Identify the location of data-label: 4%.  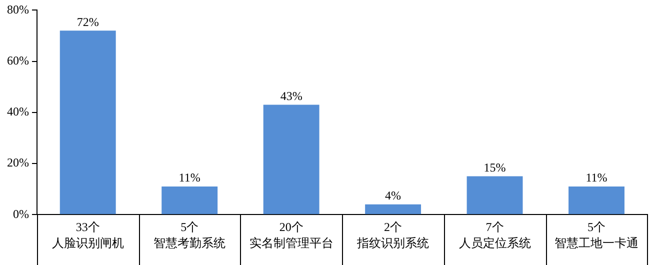
(393, 195).